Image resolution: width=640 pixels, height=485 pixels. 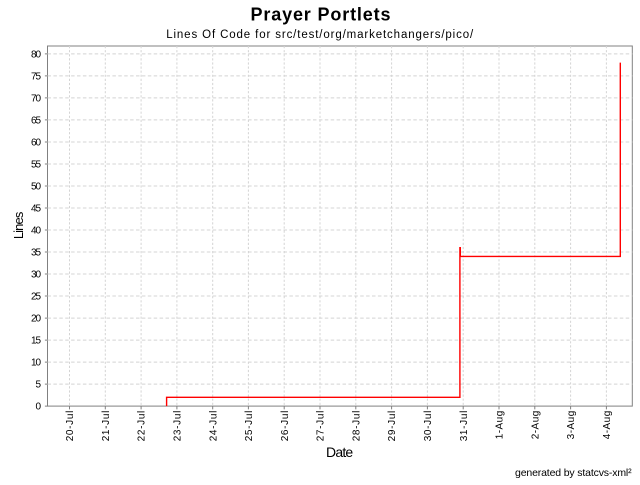 I want to click on svg-text: 23-Jul, so click(x=178, y=425).